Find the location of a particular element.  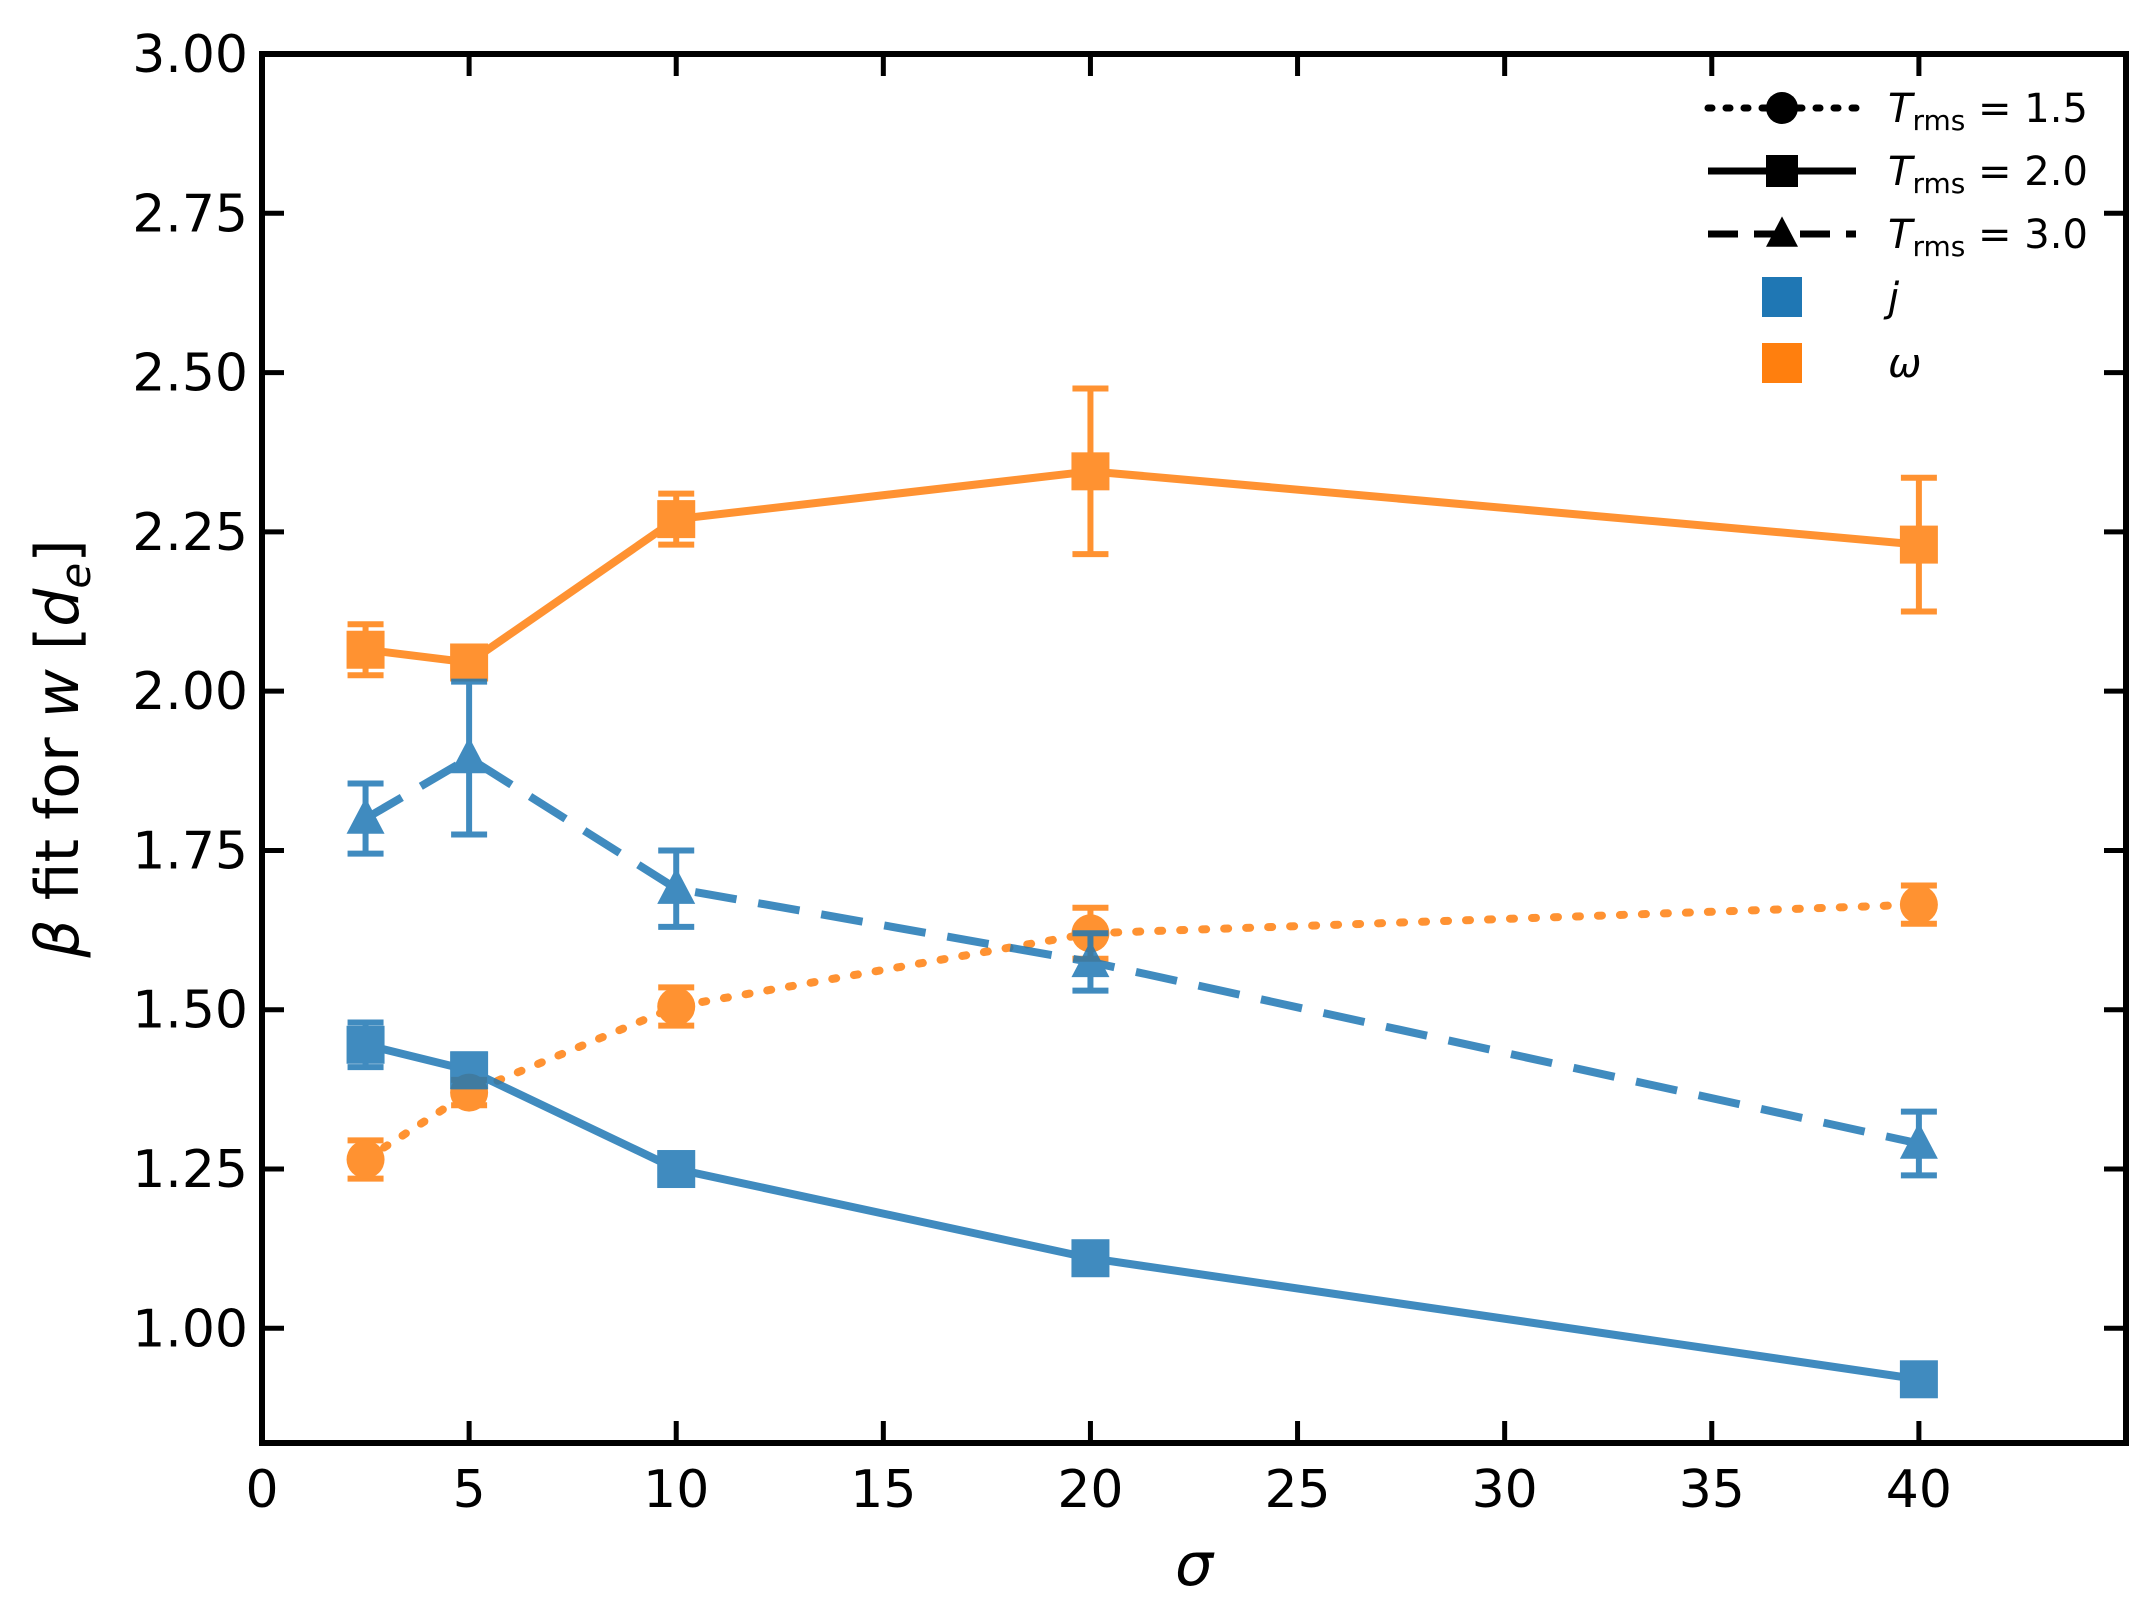

legend-label: Trms = 3.0 is located at coordinates (1988, 237).